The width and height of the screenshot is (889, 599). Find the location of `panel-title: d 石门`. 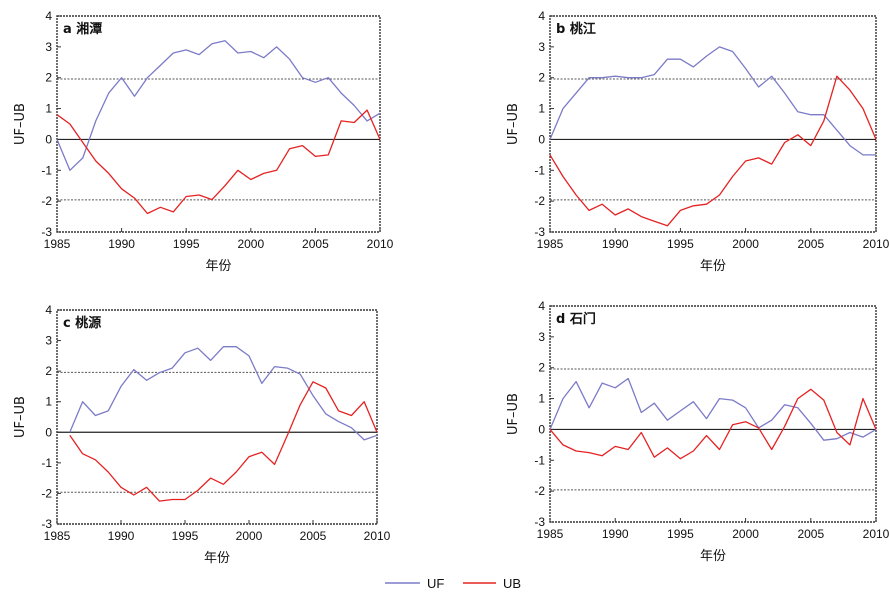

panel-title: d 石门 is located at coordinates (576, 319).